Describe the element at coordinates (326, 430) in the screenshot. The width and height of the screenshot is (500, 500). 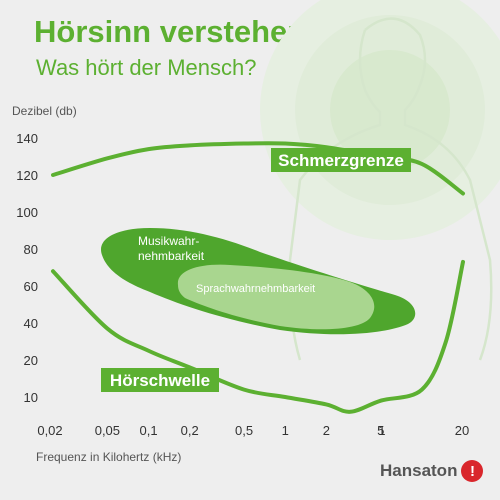
I see `x-tick-label: 2` at that location.